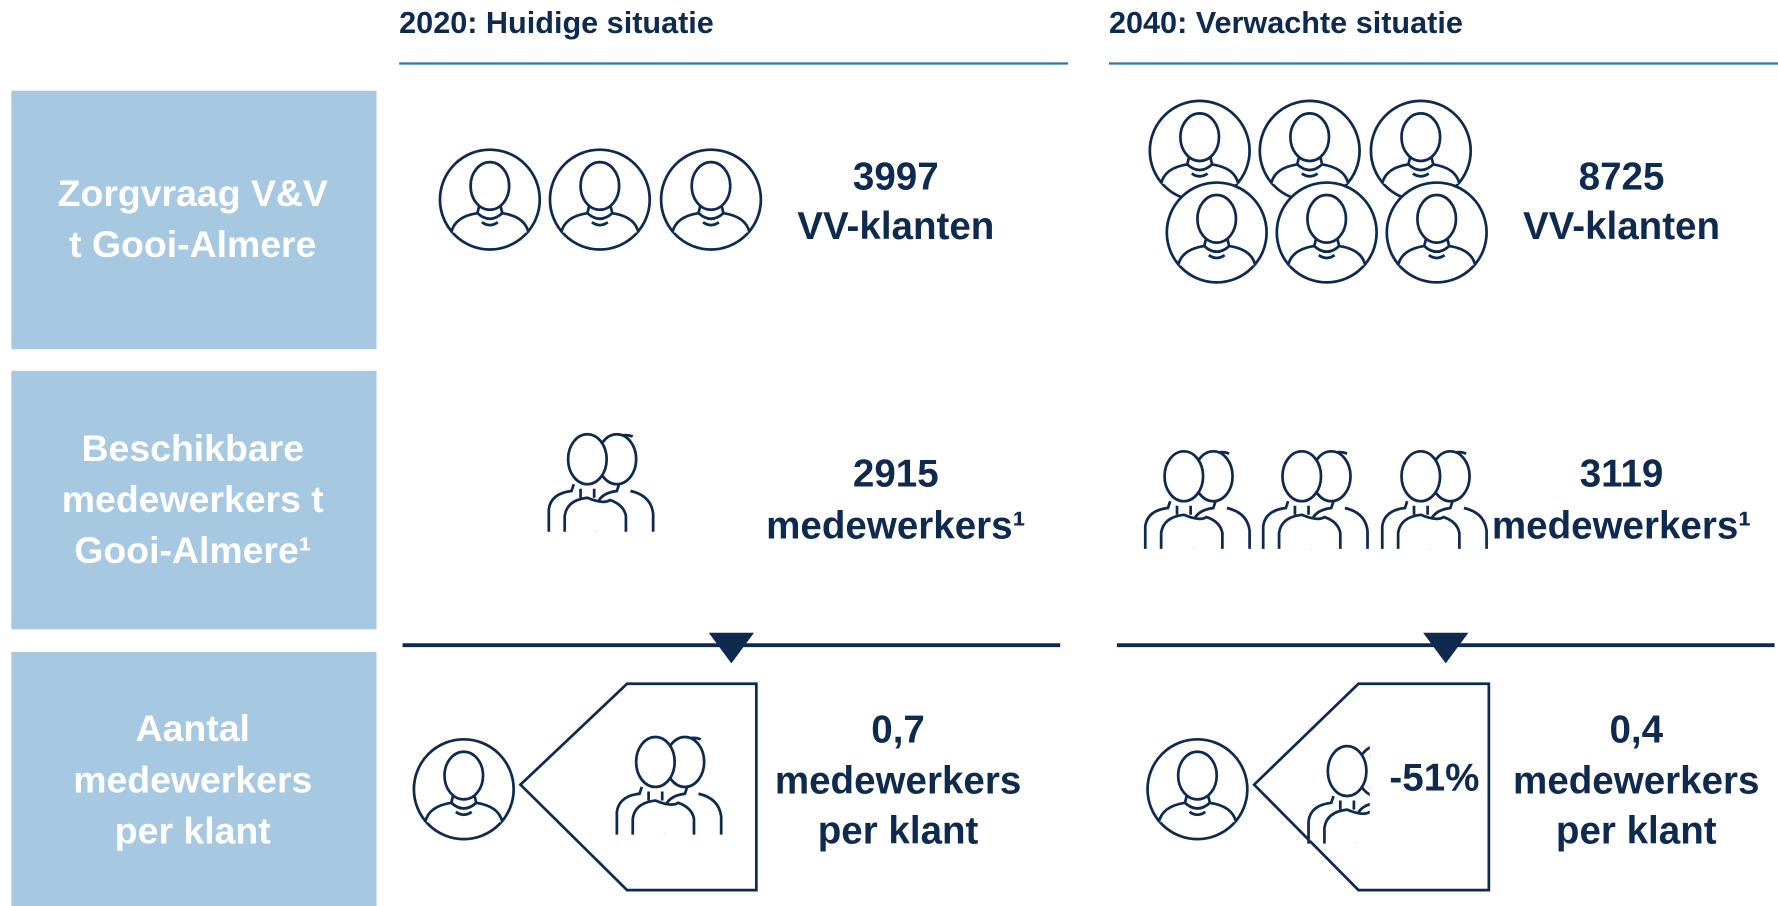  Describe the element at coordinates (896, 473) in the screenshot. I see `value: 2915` at that location.